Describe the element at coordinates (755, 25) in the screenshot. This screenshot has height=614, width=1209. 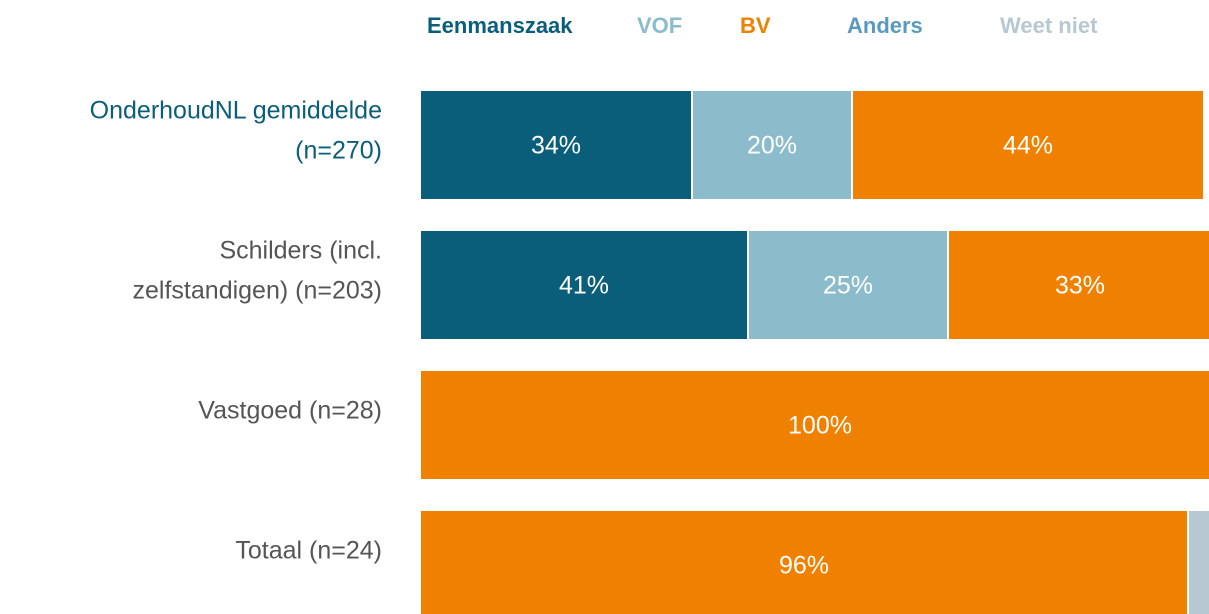
I see `legend-entry: BV` at that location.